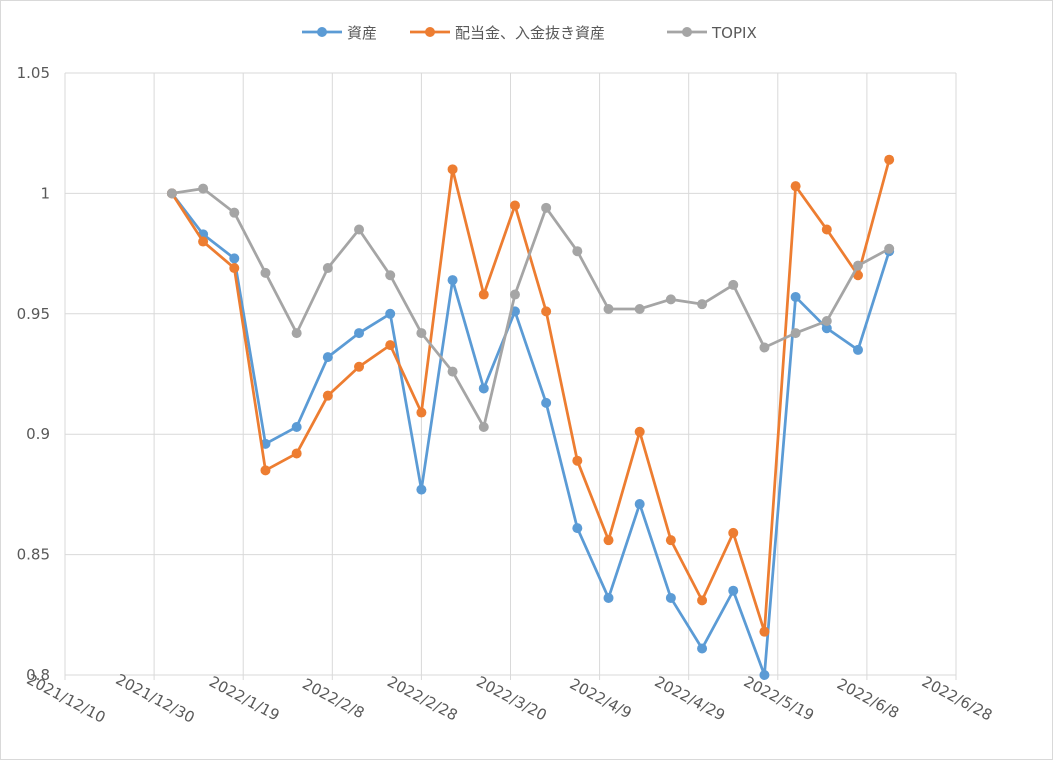  What do you see at coordinates (779, 698) in the screenshot?
I see `x-tick-label: 2022/5/19` at bounding box center [779, 698].